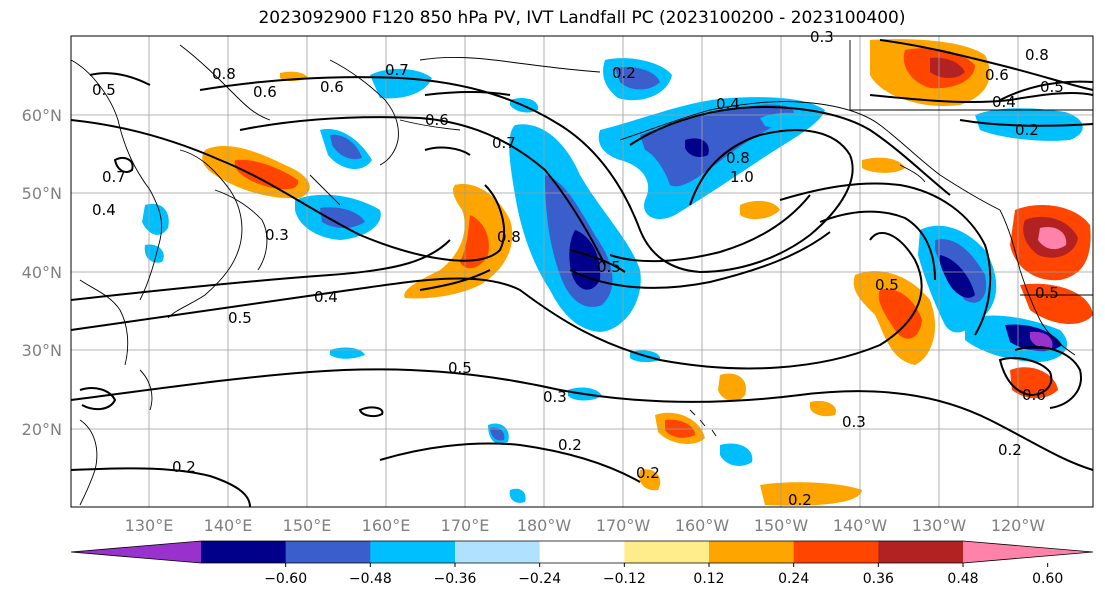 The image size is (1105, 601). Describe the element at coordinates (582, 552) in the screenshot. I see `colorbar-outline` at that location.